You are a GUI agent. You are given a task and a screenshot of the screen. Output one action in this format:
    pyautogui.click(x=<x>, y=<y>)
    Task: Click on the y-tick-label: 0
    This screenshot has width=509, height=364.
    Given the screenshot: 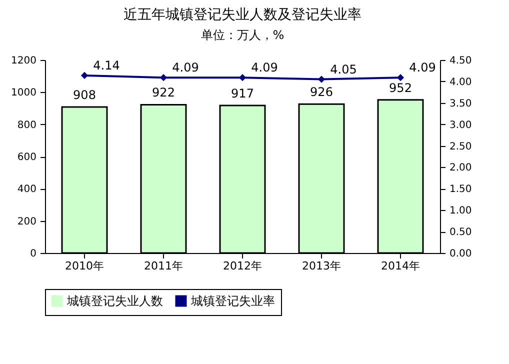 What is the action you would take?
    pyautogui.click(x=33, y=254)
    